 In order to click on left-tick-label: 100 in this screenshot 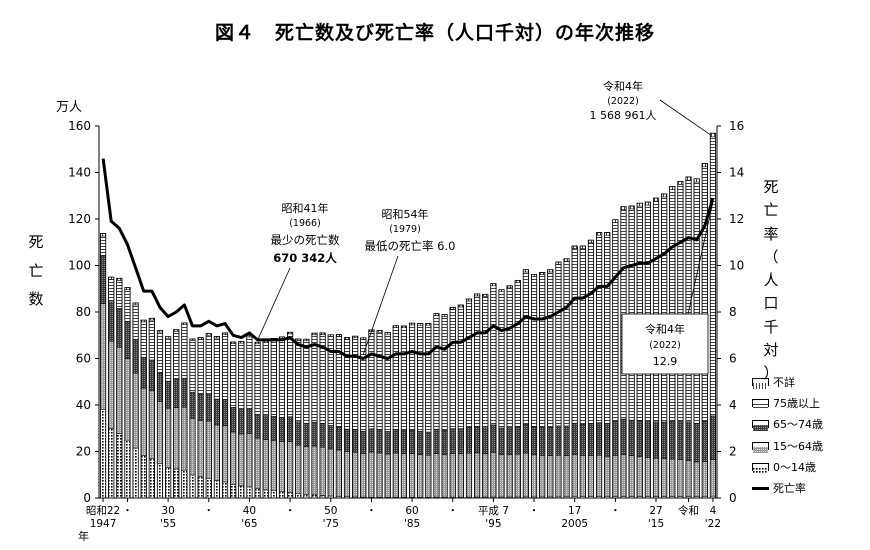, I will do `click(79, 266)`.